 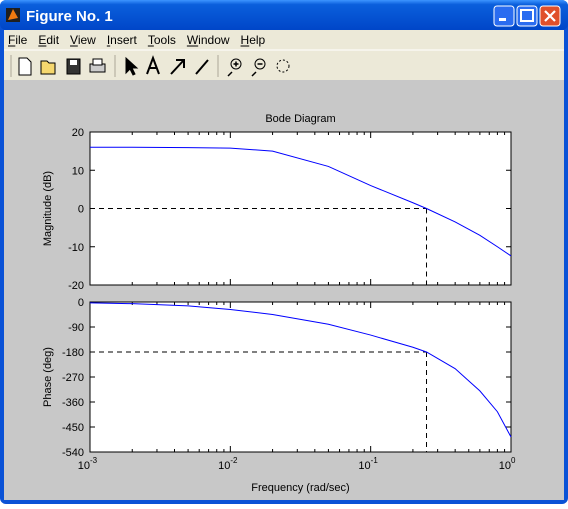 I want to click on x-tick-exponent: 0, so click(x=513, y=460).